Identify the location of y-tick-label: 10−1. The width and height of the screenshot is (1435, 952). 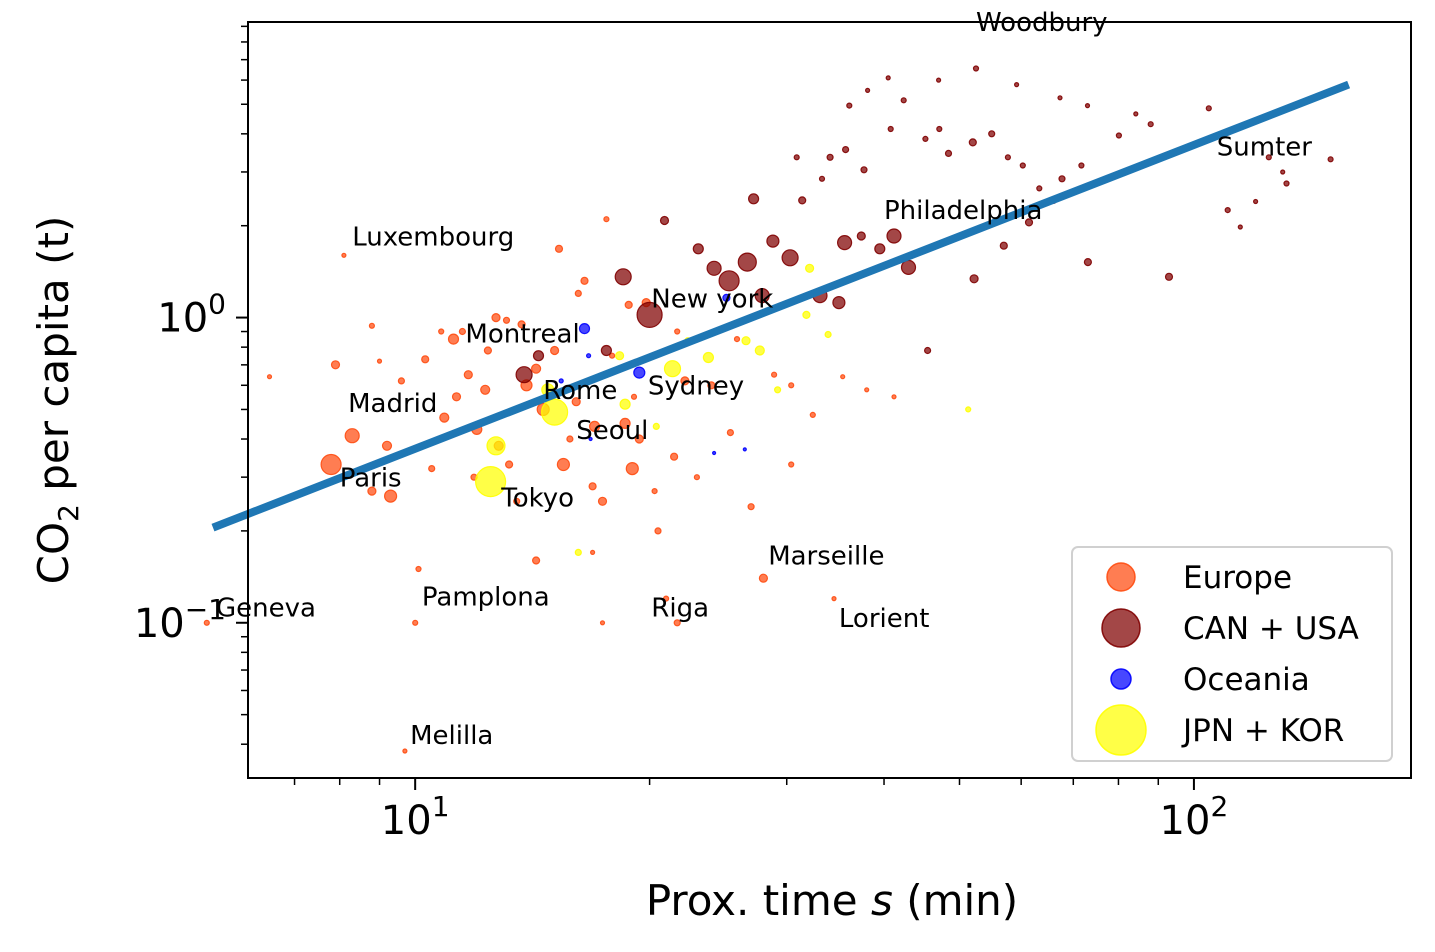
(180, 620).